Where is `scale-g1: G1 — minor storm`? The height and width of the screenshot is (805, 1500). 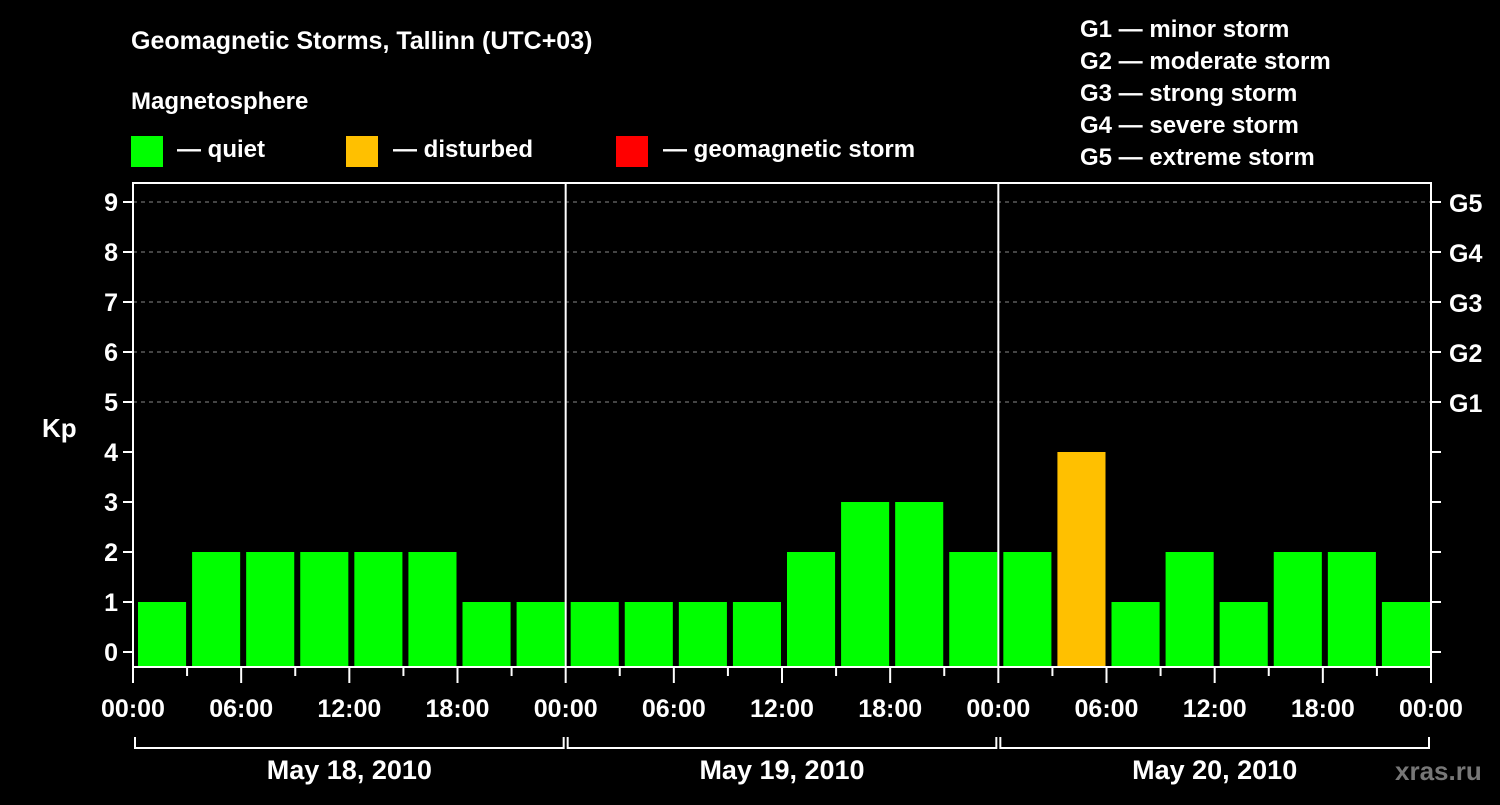 scale-g1: G1 — minor storm is located at coordinates (1184, 29).